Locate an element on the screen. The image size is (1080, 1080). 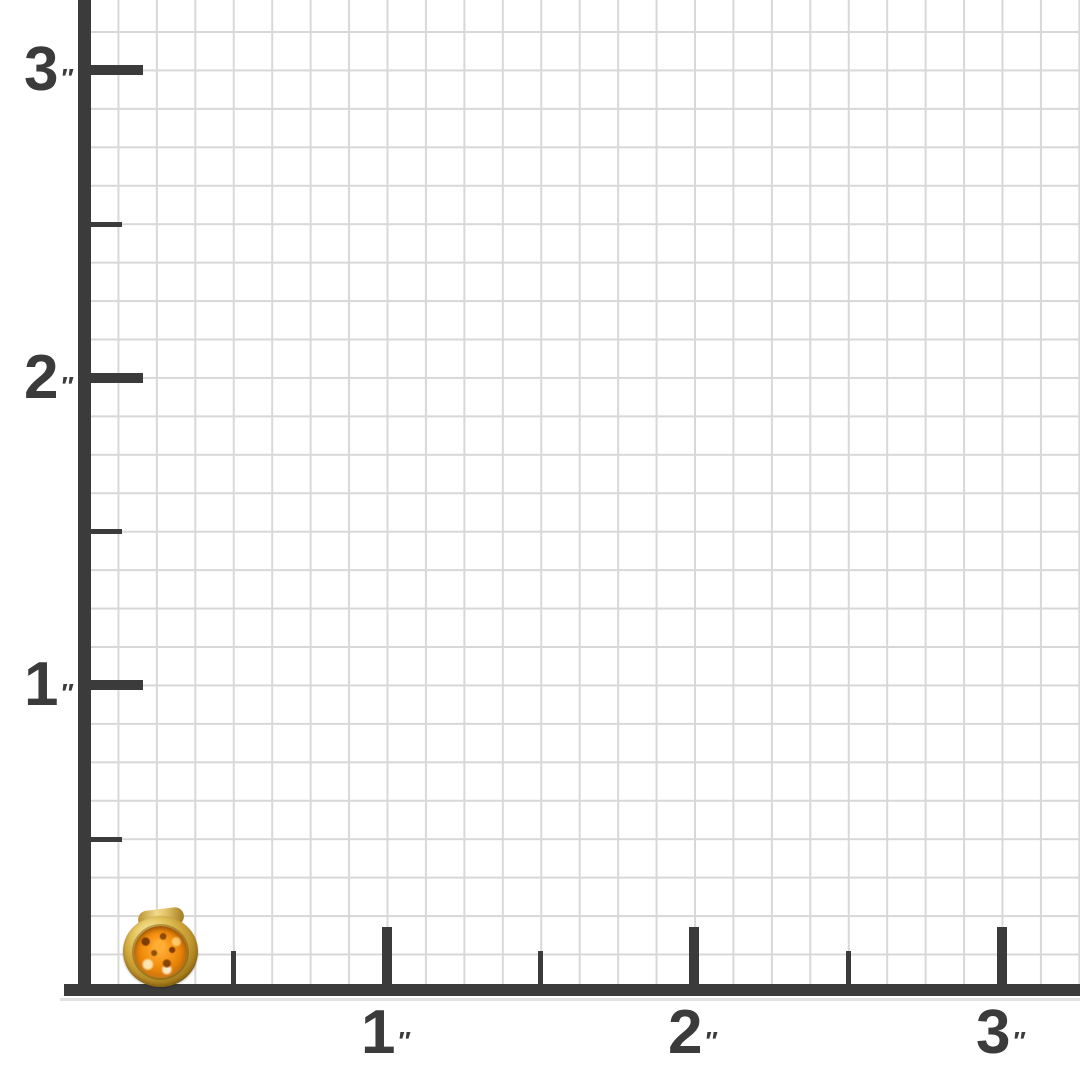
gemstone-stud-product-photo is located at coordinates (161, 946).